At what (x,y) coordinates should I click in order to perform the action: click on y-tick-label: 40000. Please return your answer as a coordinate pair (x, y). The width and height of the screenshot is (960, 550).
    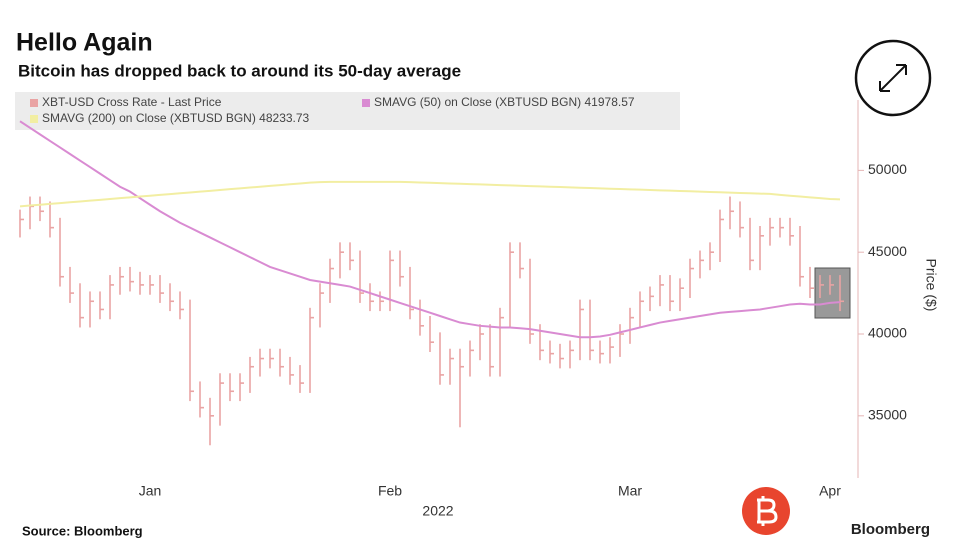
    Looking at the image, I should click on (887, 333).